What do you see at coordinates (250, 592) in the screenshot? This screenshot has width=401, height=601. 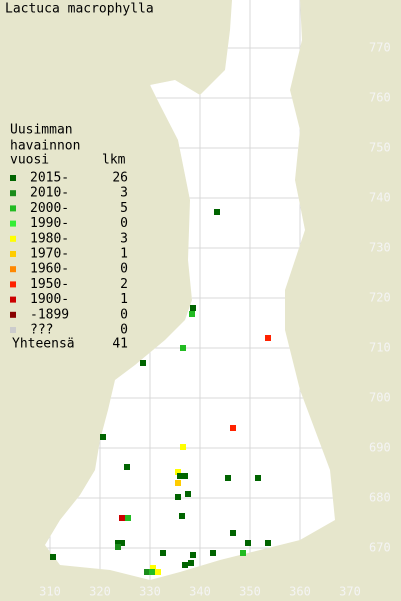 I see `x-tick-label: 350` at bounding box center [250, 592].